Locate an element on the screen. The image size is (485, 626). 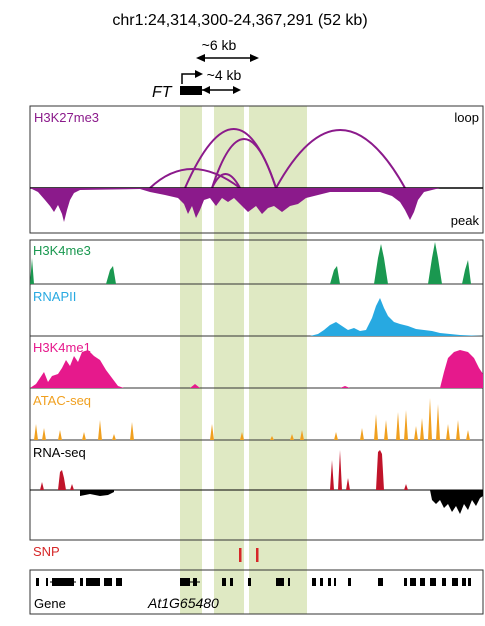
distance-4kb-arrow is located at coordinates (221, 90).